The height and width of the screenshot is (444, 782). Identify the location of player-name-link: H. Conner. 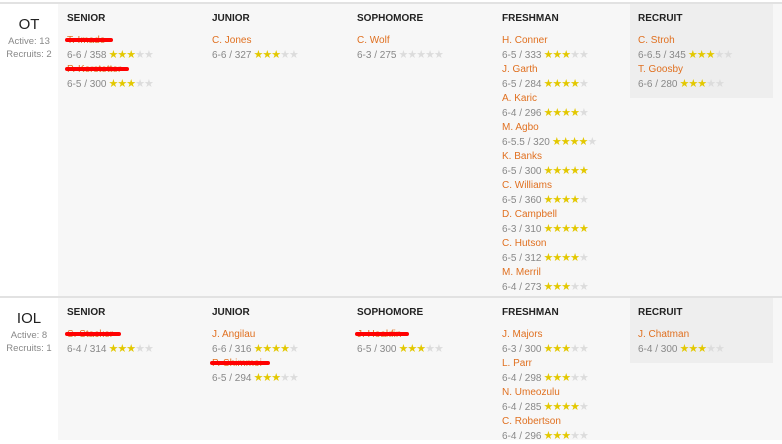
(525, 40).